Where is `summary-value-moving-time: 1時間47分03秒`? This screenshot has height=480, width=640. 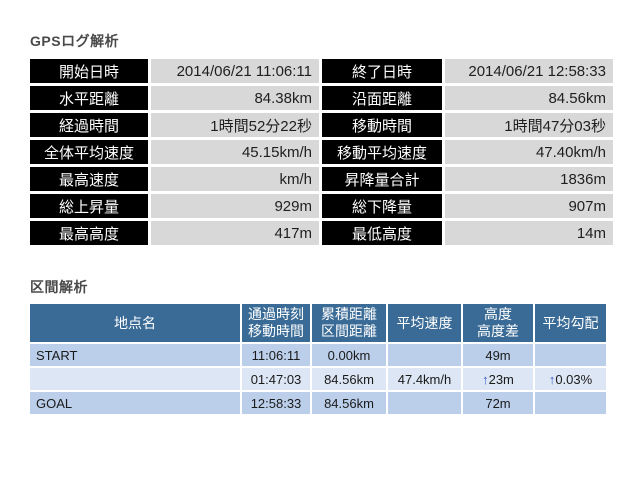 summary-value-moving-time: 1時間47分03秒 is located at coordinates (529, 125).